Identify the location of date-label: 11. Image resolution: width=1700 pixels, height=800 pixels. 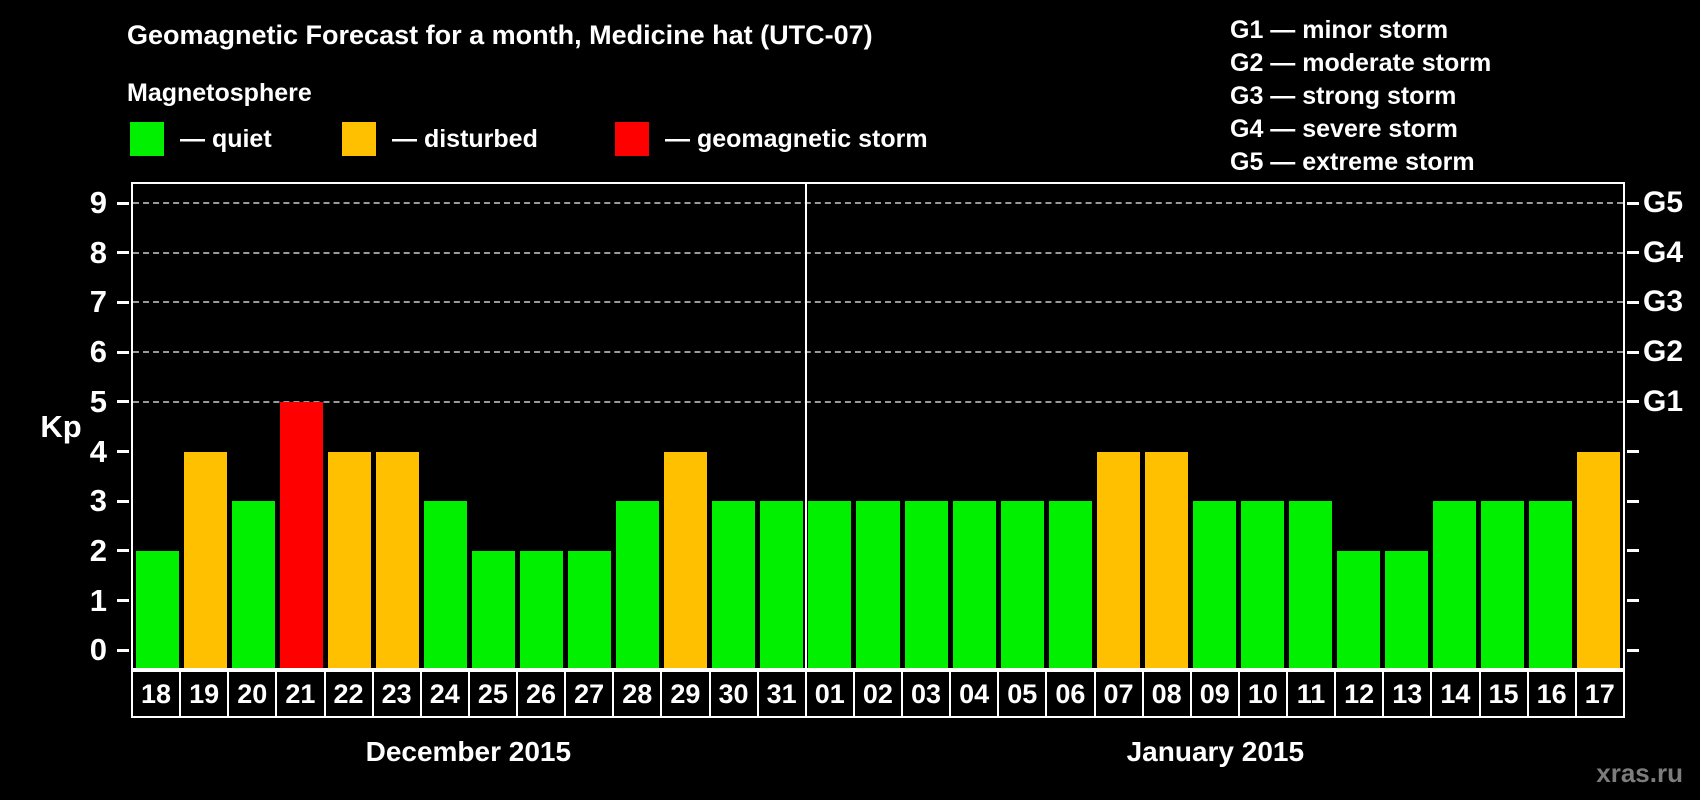
(1311, 694).